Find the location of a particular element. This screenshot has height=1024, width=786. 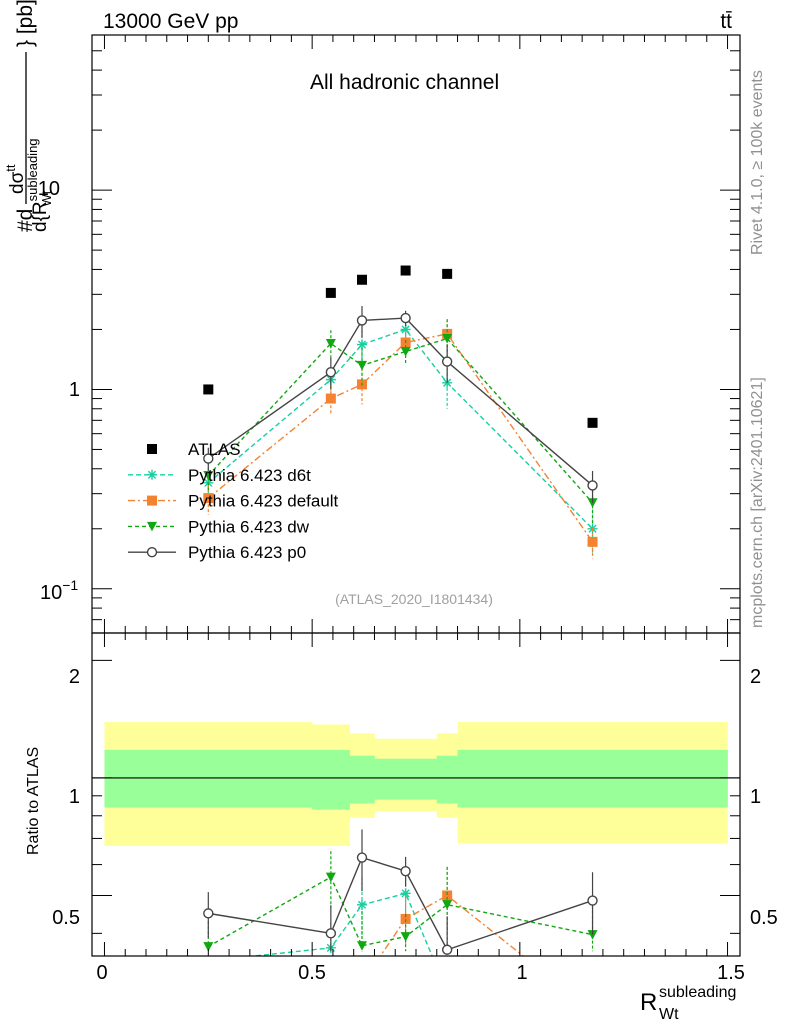

main-ylabel-den-sub: Wt is located at coordinates (46, 198).